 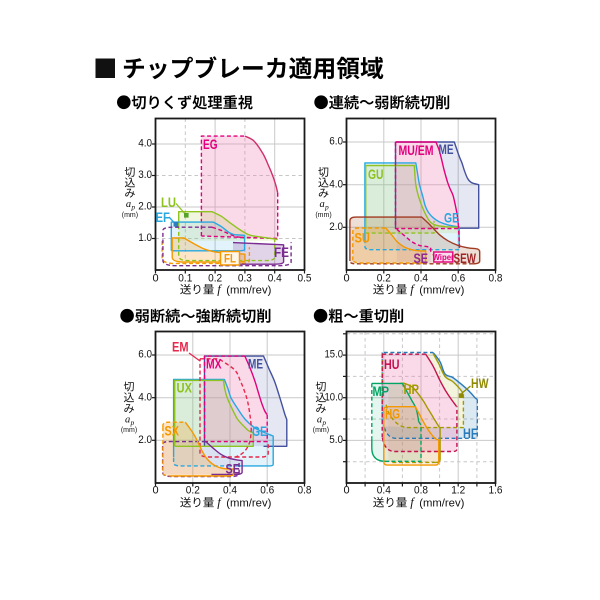 What do you see at coordinates (145, 238) in the screenshot?
I see `svg-text: 1.0` at bounding box center [145, 238].